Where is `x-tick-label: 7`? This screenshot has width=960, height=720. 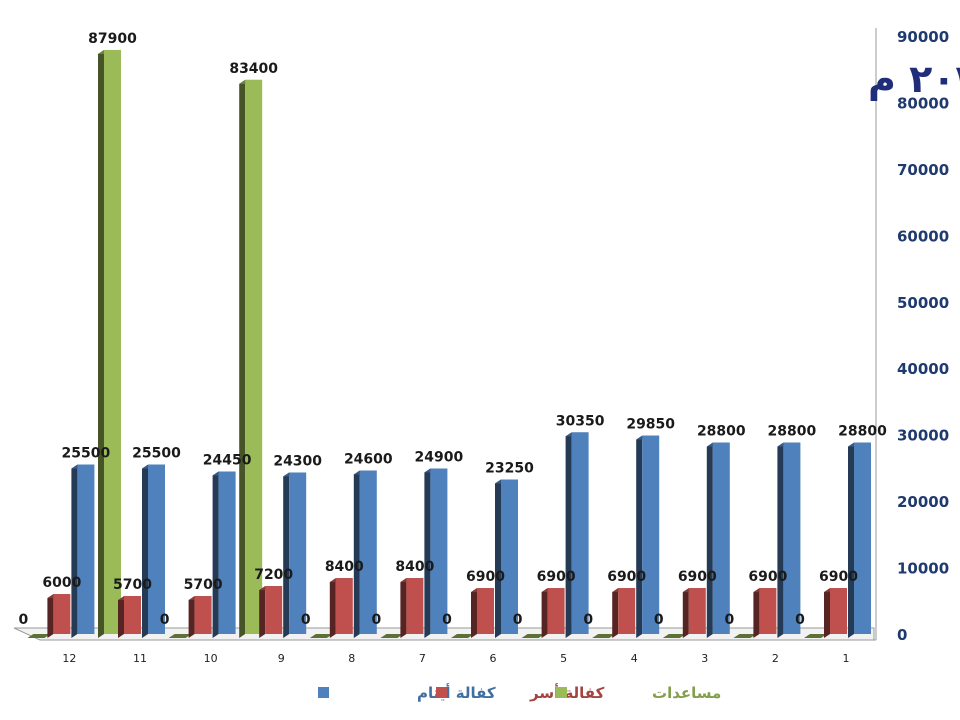
x-tick-label: 7 is located at coordinates (422, 658).